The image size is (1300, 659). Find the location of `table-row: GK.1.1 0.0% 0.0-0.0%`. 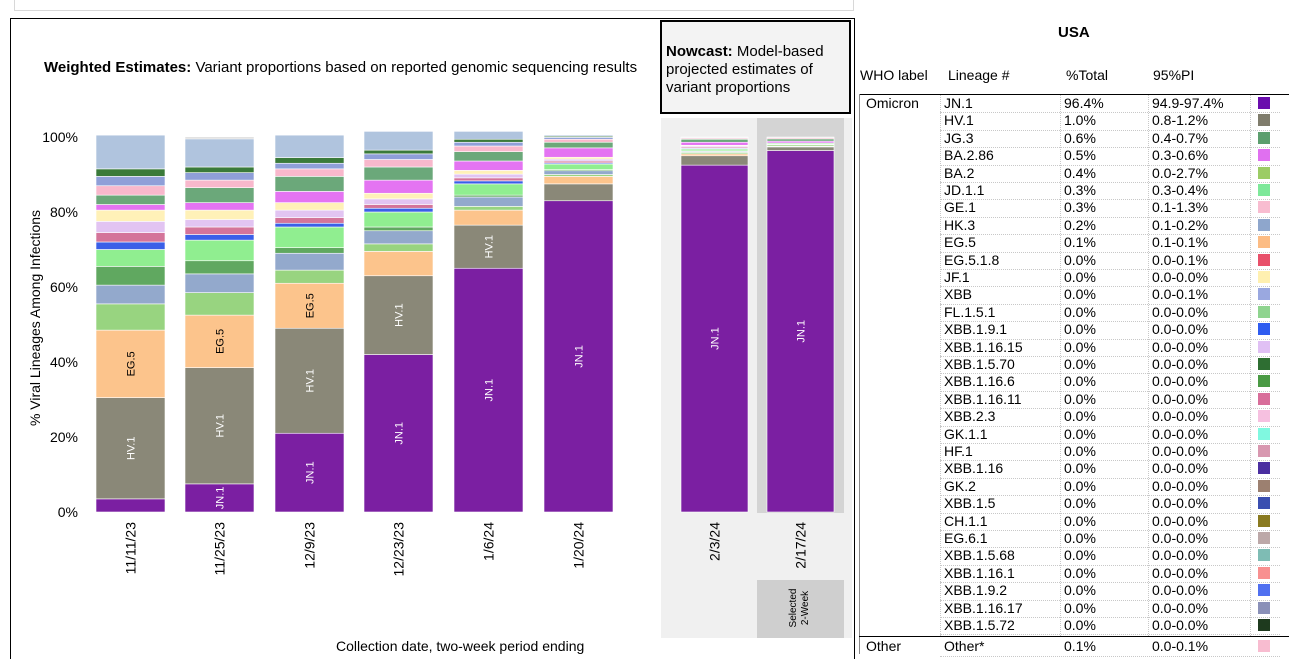

table-row: GK.1.1 0.0% 0.0-0.0% is located at coordinates (1110, 435).